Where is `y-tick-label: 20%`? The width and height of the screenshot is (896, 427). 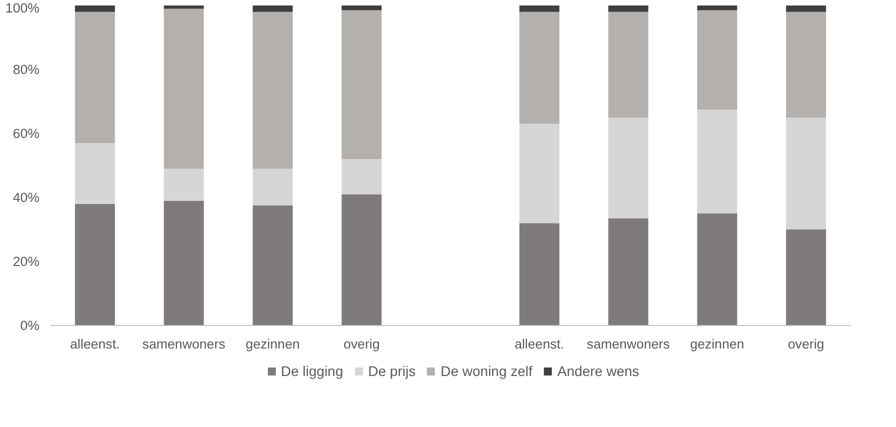
y-tick-label: 20% is located at coordinates (26, 261).